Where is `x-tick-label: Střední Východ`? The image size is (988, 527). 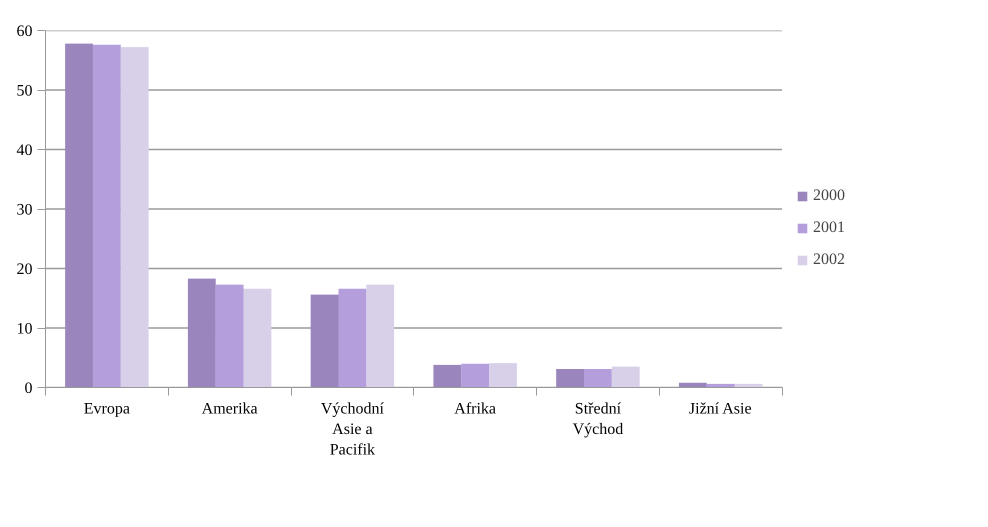
x-tick-label: Střední Východ is located at coordinates (598, 419).